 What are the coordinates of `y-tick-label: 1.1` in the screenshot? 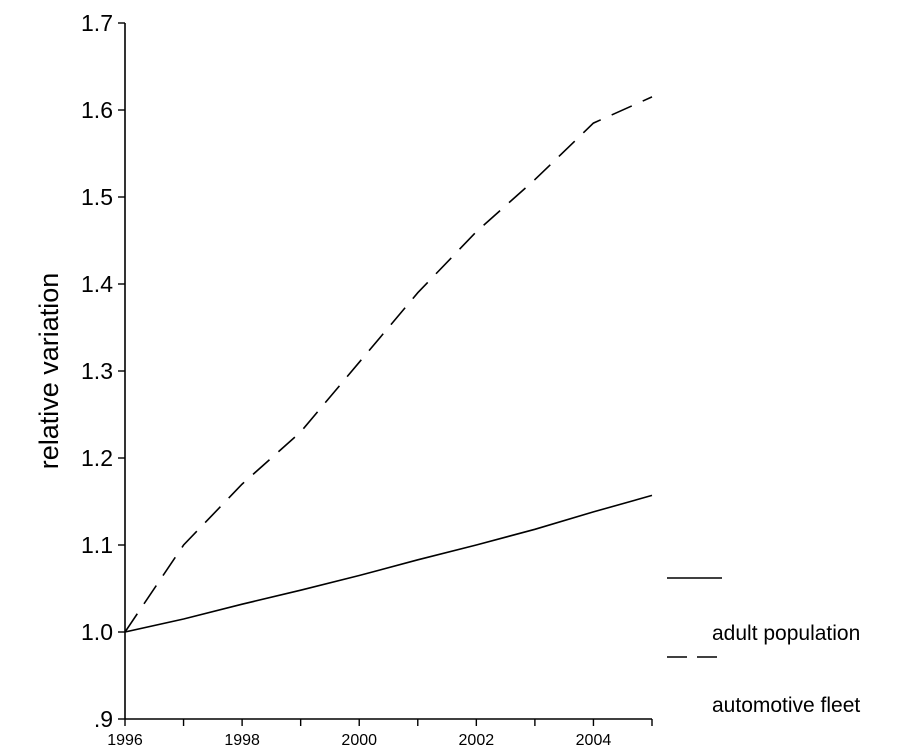 It's located at (97, 545).